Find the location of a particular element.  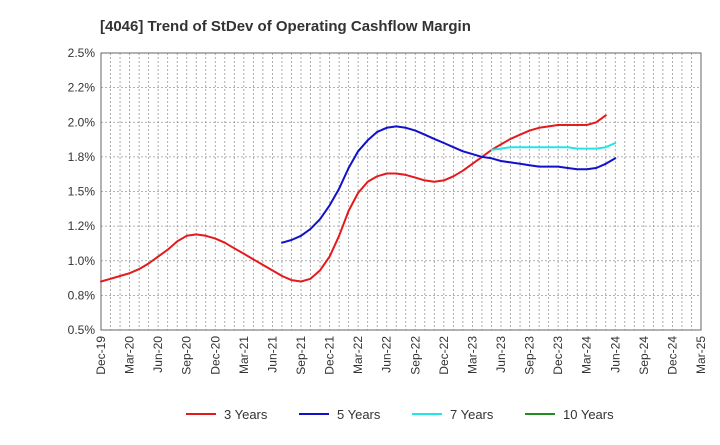

x-tick-label: Sep-20 is located at coordinates (187, 355).